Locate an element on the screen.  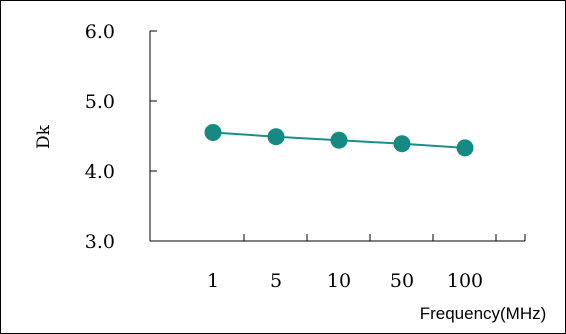
series-layer is located at coordinates (339, 140).